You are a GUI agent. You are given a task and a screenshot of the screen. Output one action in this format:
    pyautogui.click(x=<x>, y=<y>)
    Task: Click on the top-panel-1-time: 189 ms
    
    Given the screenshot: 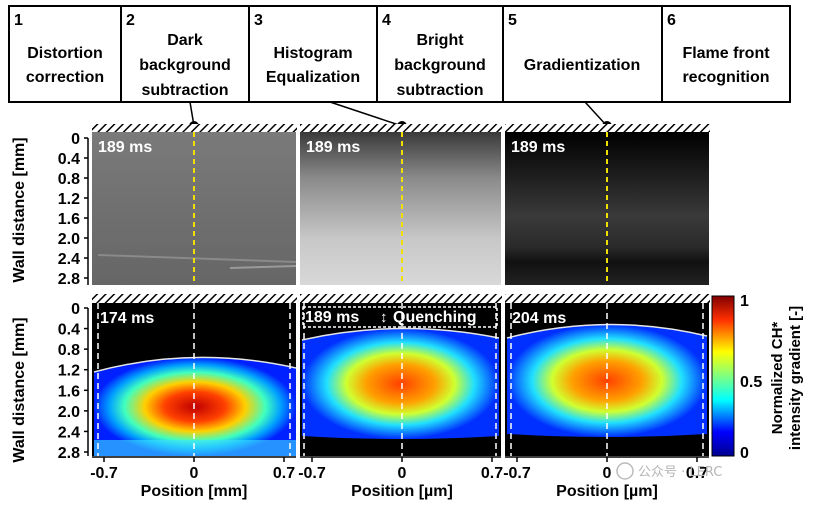 What is the action you would take?
    pyautogui.click(x=125, y=147)
    